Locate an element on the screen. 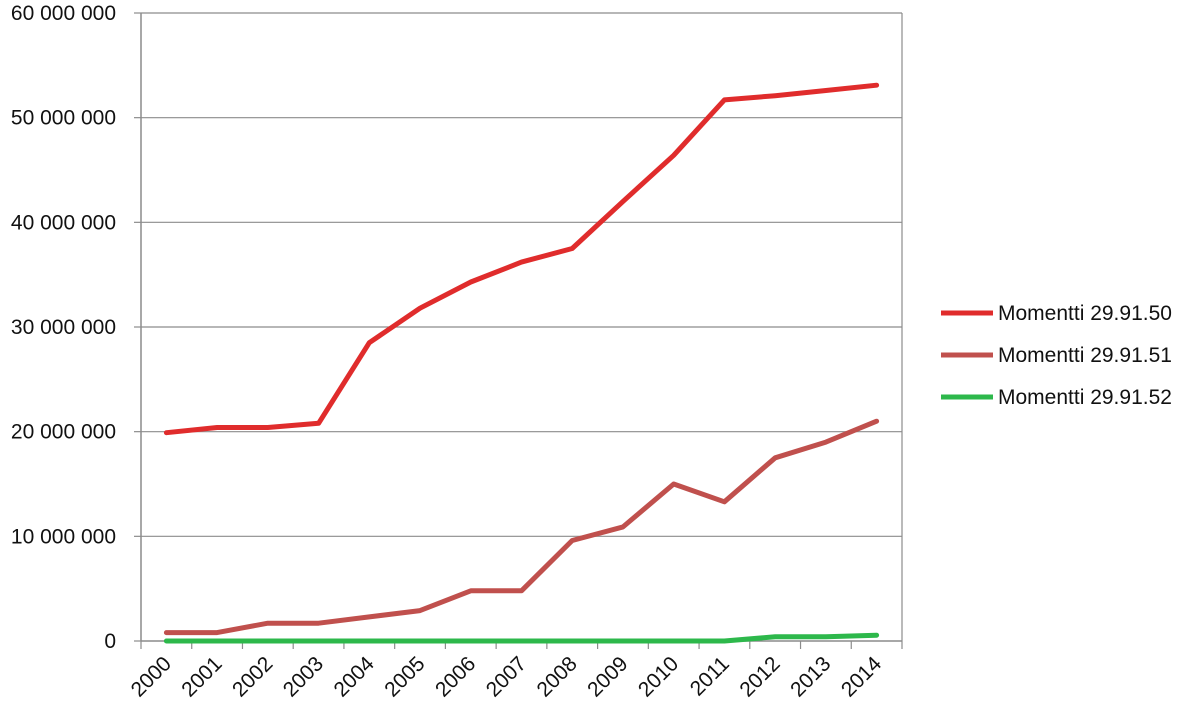 The height and width of the screenshot is (711, 1200). x-tick-label: 2010 is located at coordinates (658, 676).